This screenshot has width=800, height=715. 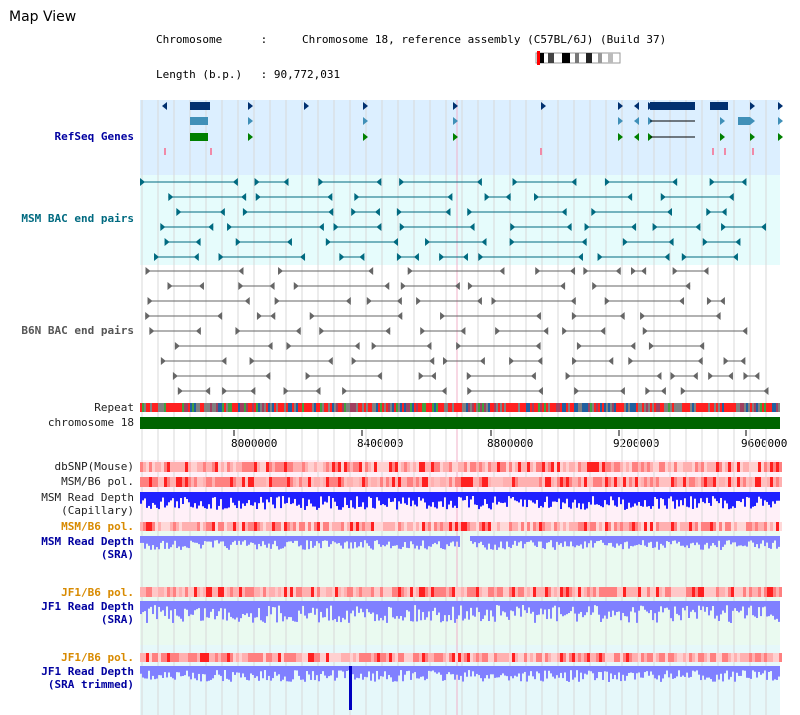 What do you see at coordinates (94, 466) in the screenshot?
I see `dbsnp-label: dbSNP(Mouse)` at bounding box center [94, 466].